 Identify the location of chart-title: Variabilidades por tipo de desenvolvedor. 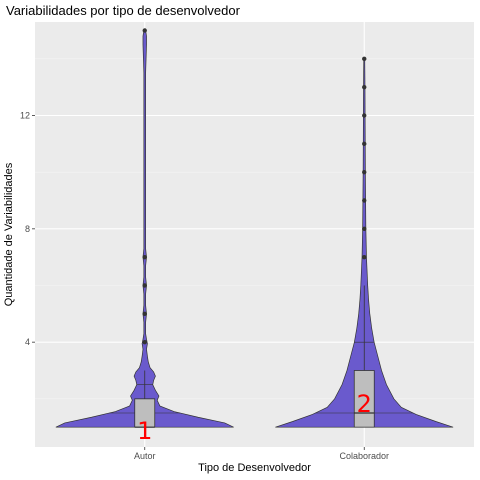
(123, 10).